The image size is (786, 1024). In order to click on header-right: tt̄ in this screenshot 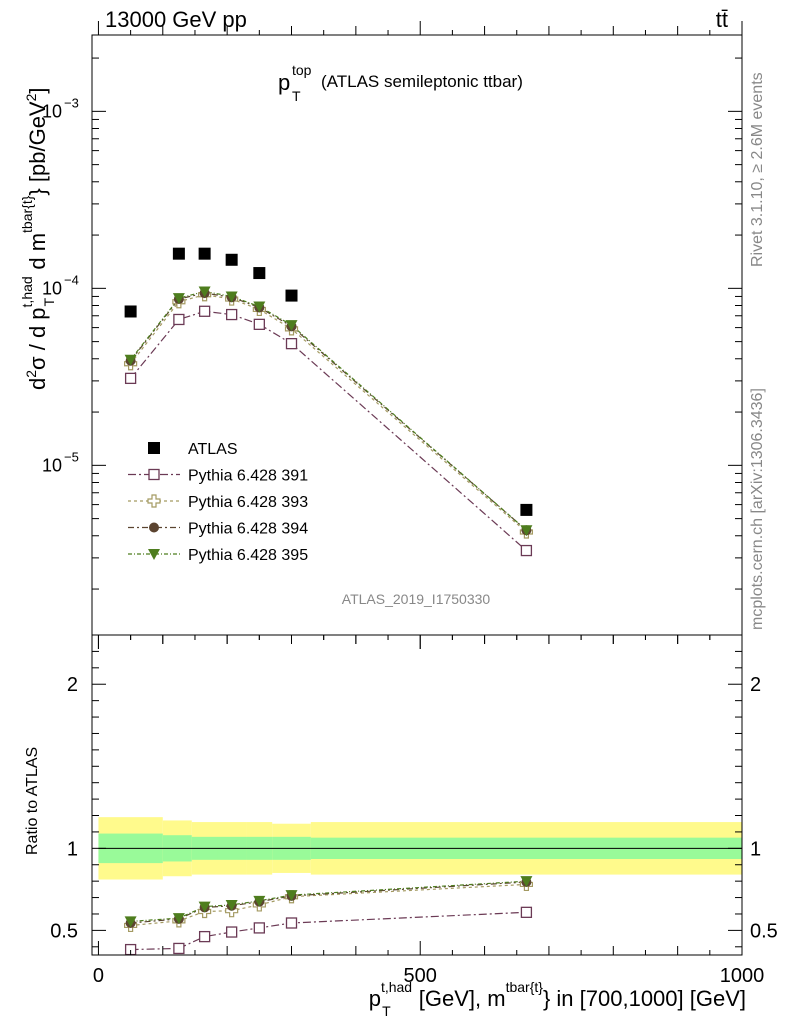, I will do `click(722, 19)`.